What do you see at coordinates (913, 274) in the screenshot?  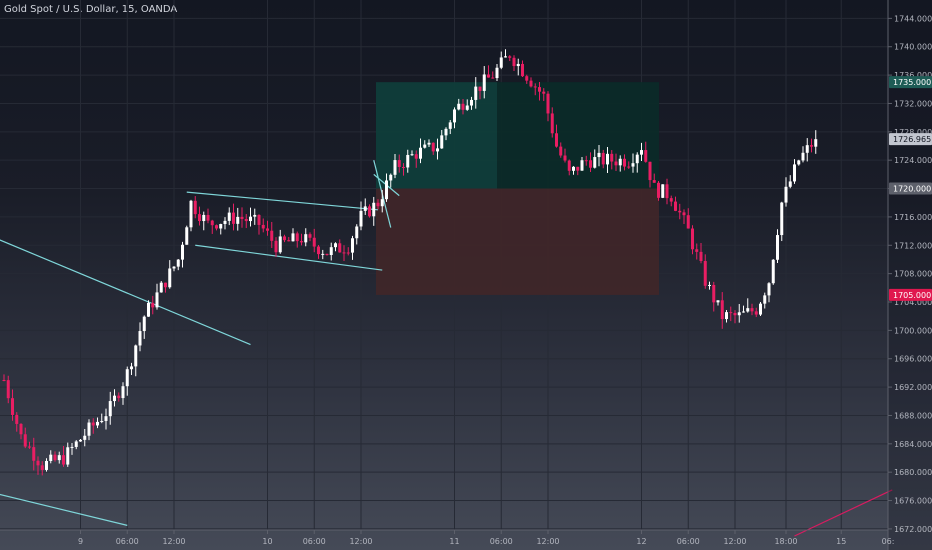 I see `price-tick-label: 1708.000` at bounding box center [913, 274].